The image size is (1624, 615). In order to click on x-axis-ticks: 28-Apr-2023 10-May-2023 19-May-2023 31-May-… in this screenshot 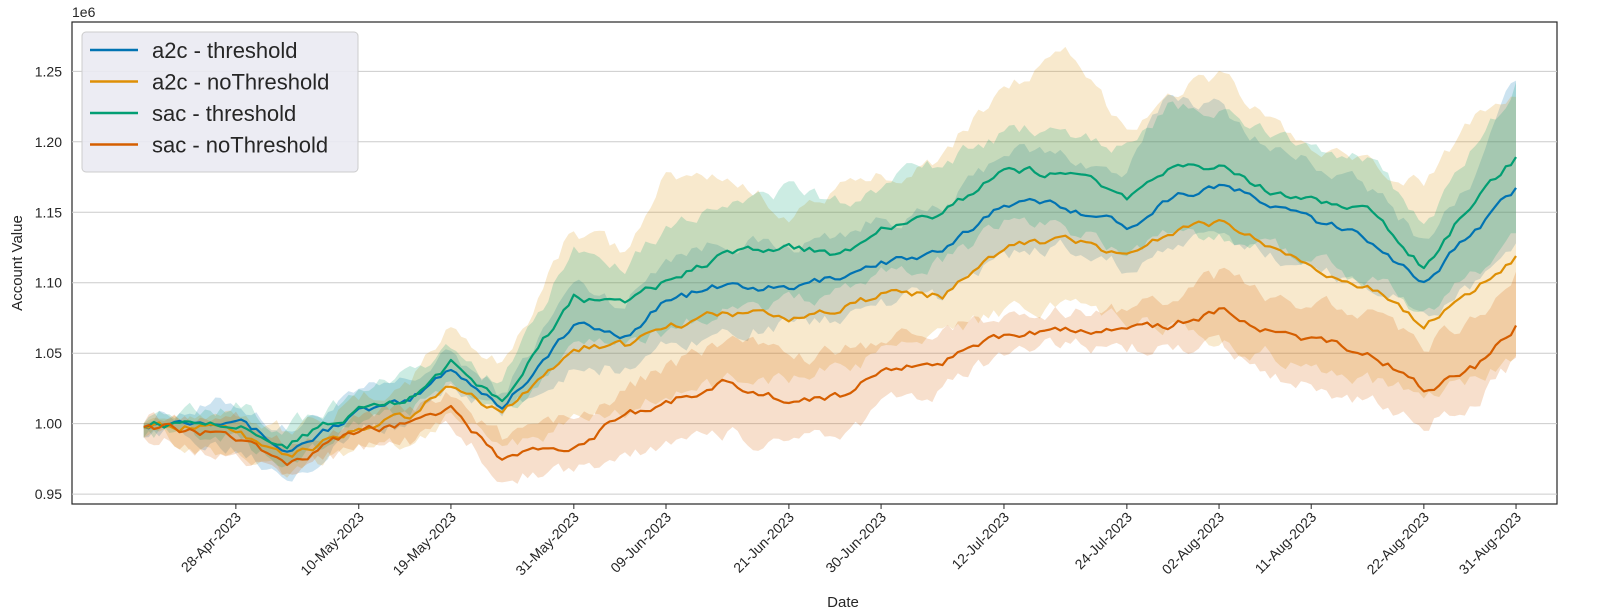, I will do `click(851, 541)`.